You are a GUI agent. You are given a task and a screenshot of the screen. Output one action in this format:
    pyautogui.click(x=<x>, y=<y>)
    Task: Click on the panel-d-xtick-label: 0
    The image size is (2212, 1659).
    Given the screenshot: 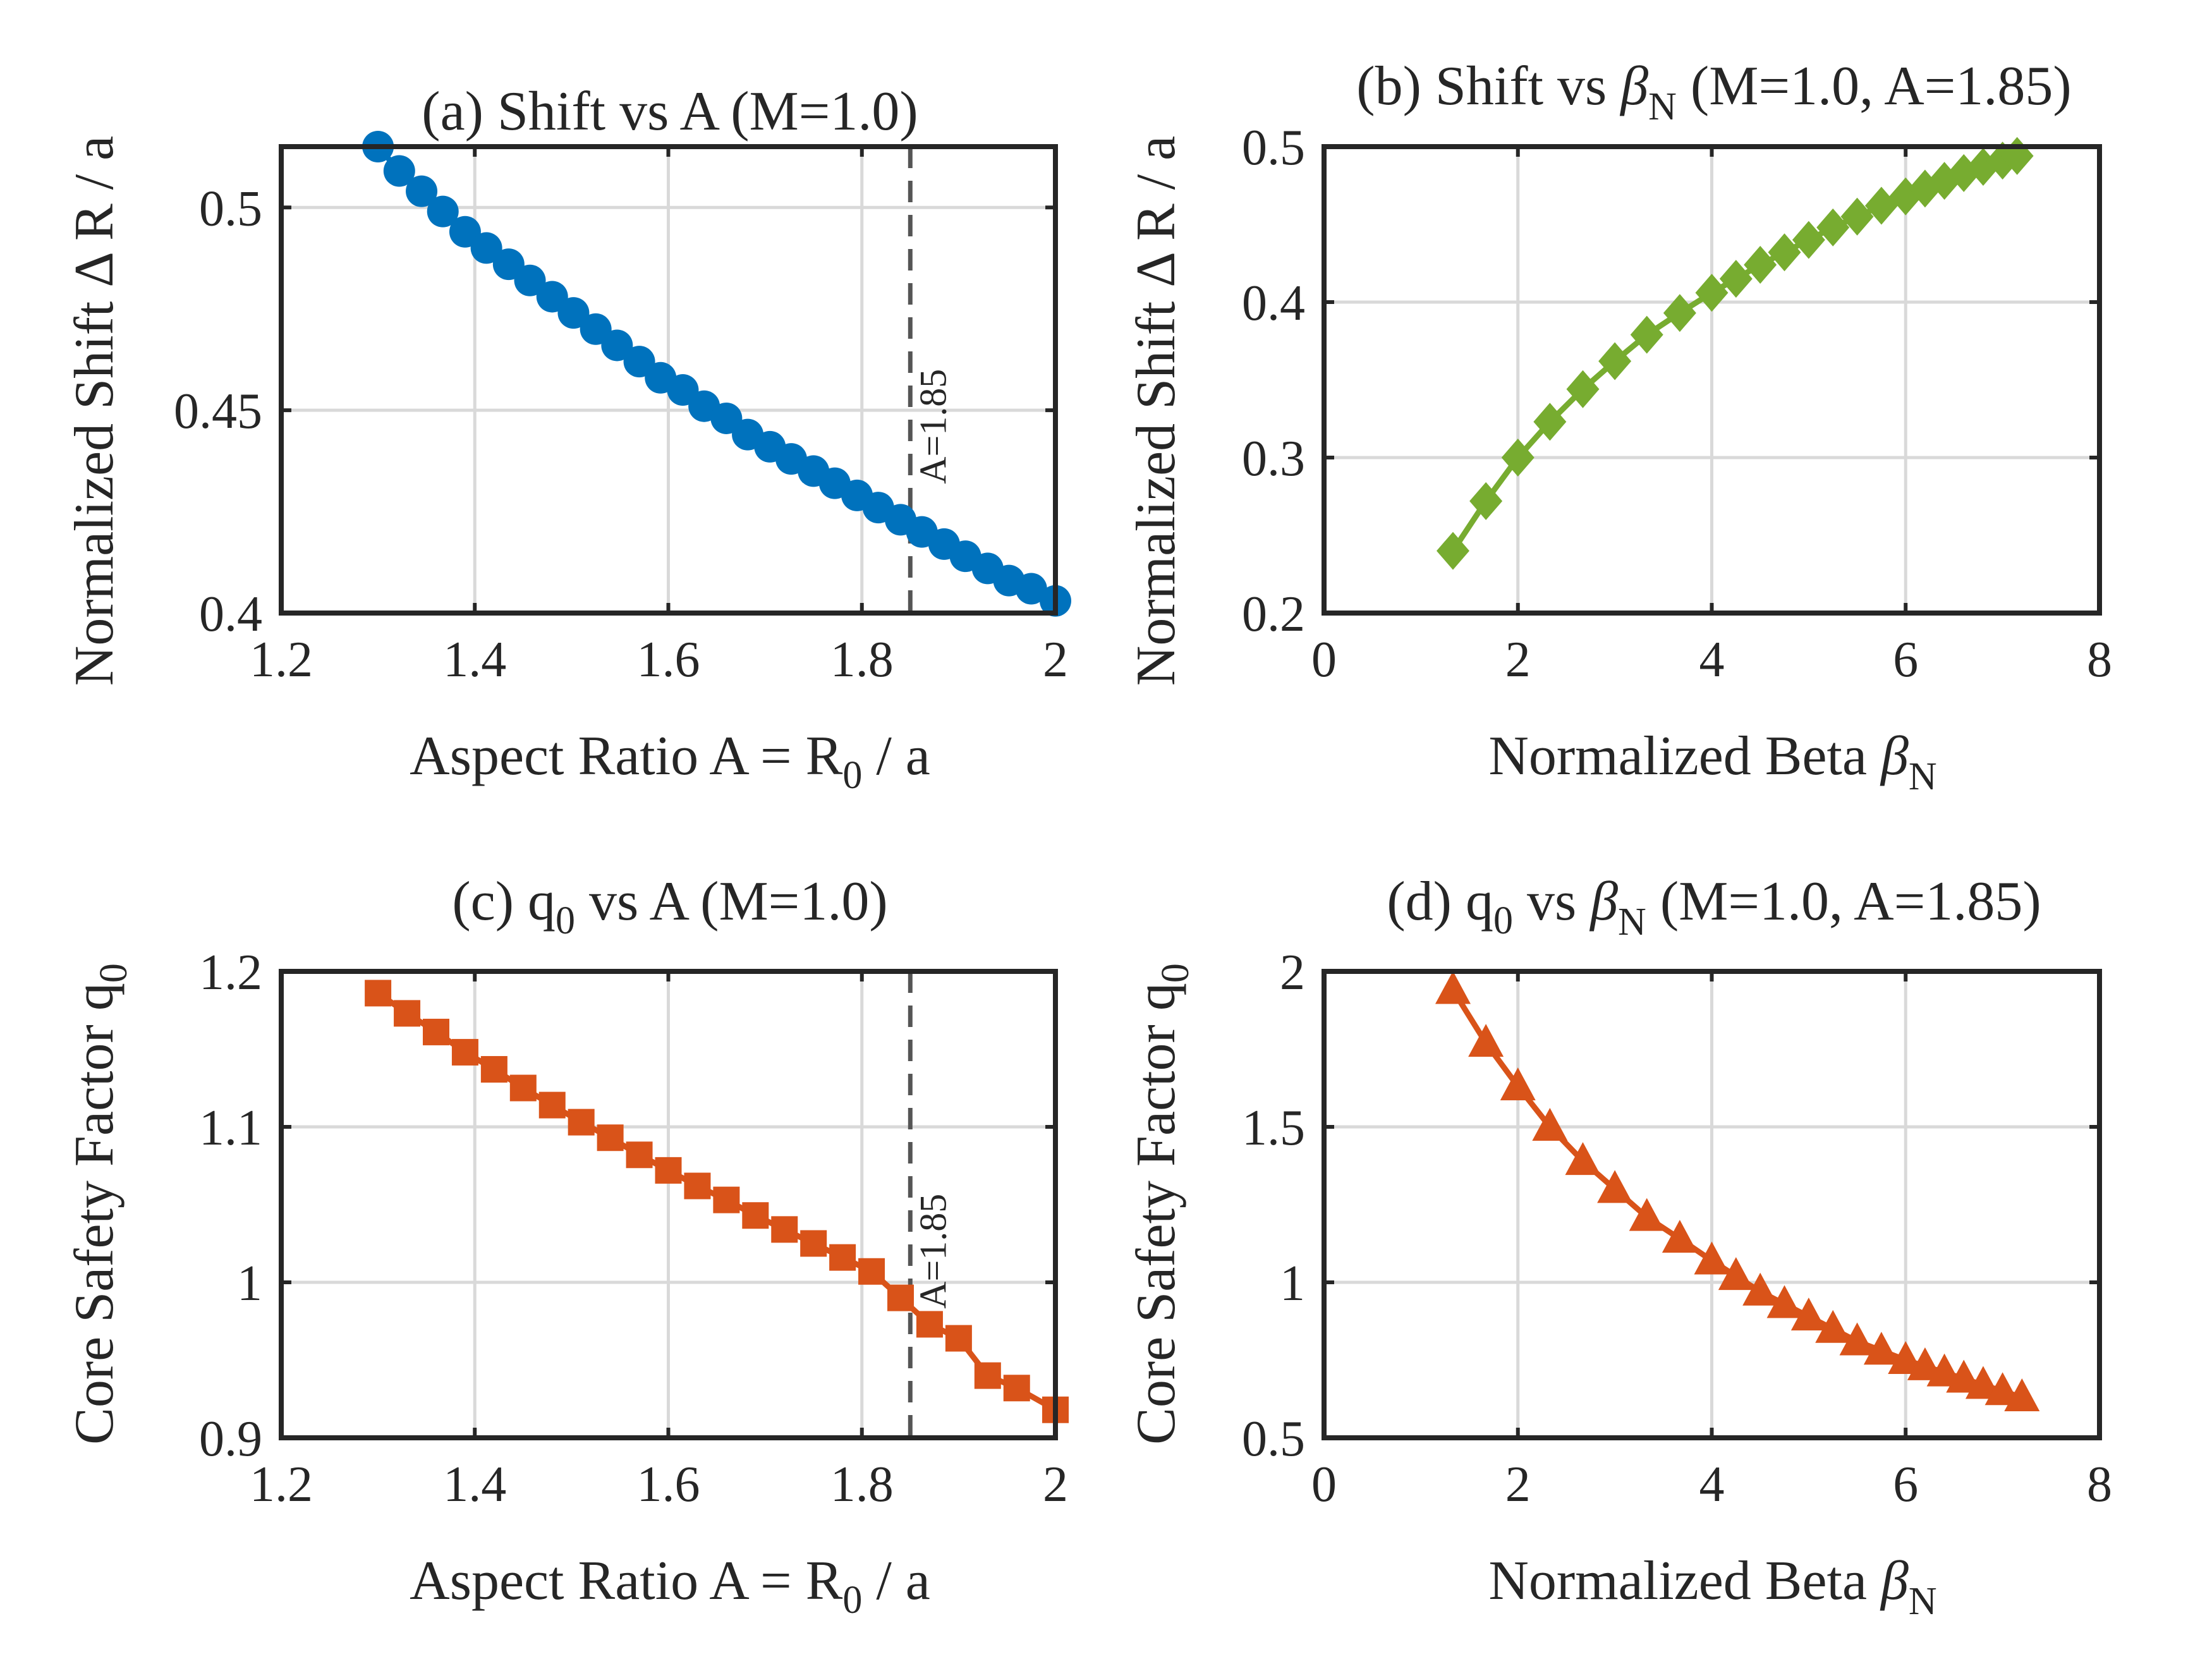 What is the action you would take?
    pyautogui.click(x=1324, y=1485)
    